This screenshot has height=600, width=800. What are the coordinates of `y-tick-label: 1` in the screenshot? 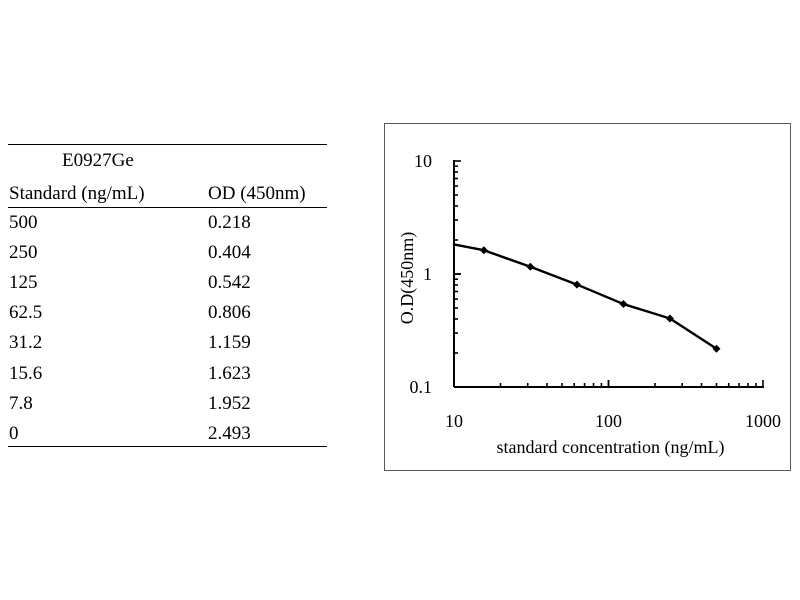 It's located at (427, 274).